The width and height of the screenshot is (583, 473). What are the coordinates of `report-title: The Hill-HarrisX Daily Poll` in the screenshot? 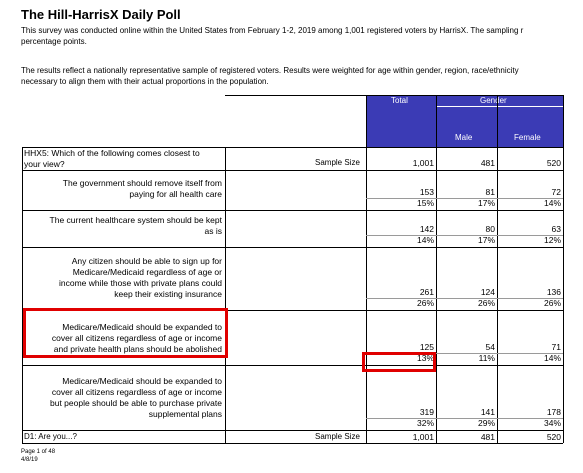 It's located at (101, 14).